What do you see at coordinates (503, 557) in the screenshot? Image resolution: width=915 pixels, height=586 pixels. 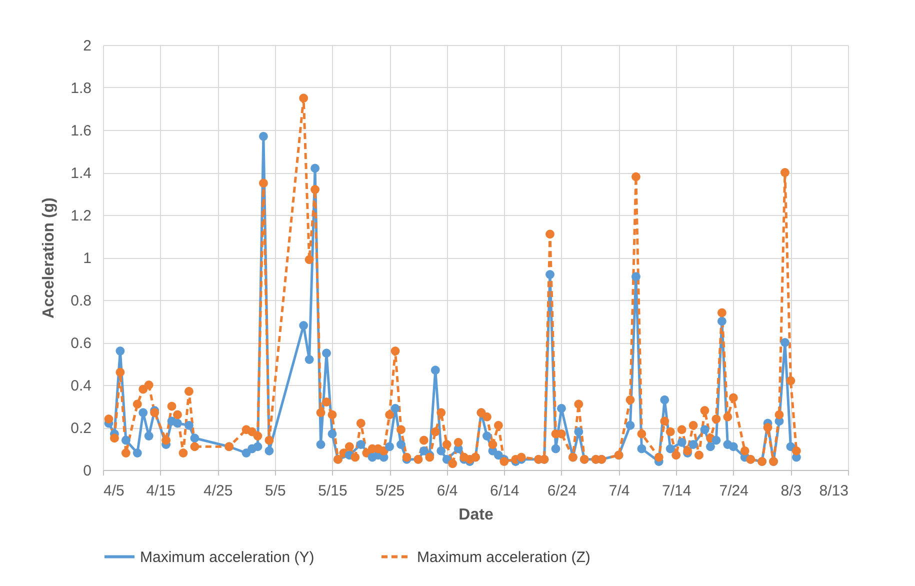 I see `legend-label: Maximum acceleration (Z)` at bounding box center [503, 557].